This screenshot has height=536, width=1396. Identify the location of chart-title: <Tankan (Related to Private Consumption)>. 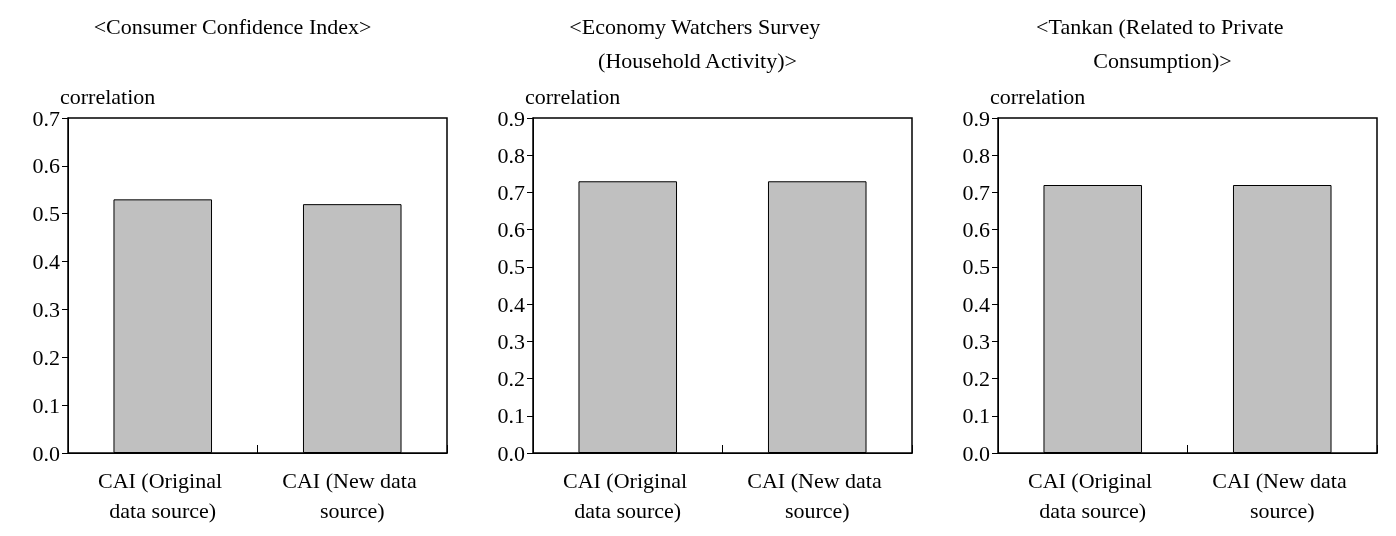
(1162, 43).